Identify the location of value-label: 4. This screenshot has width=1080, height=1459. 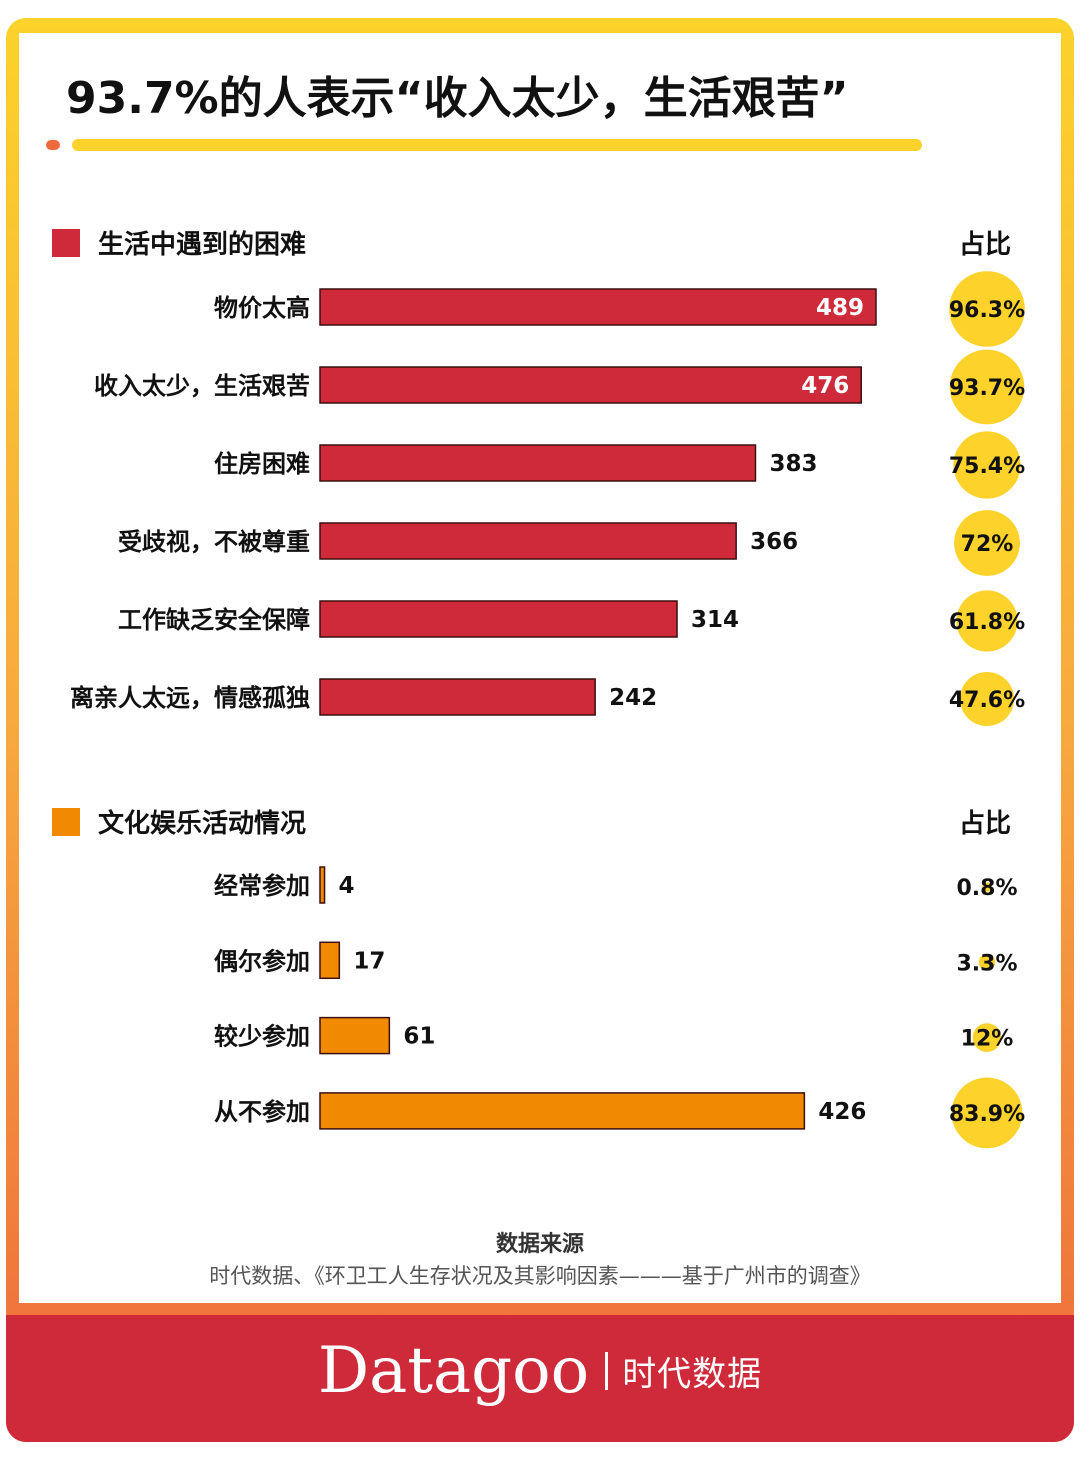
(347, 886).